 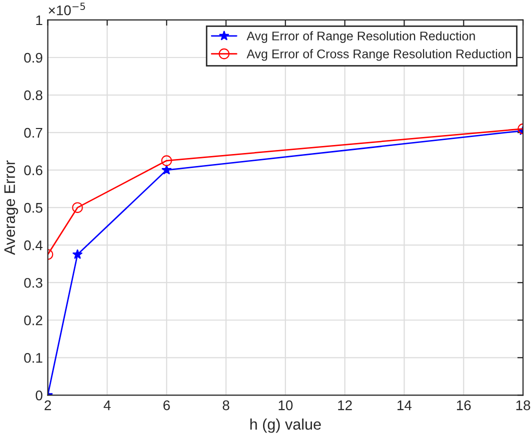 I want to click on x-tick-label: 10, so click(x=285, y=405).